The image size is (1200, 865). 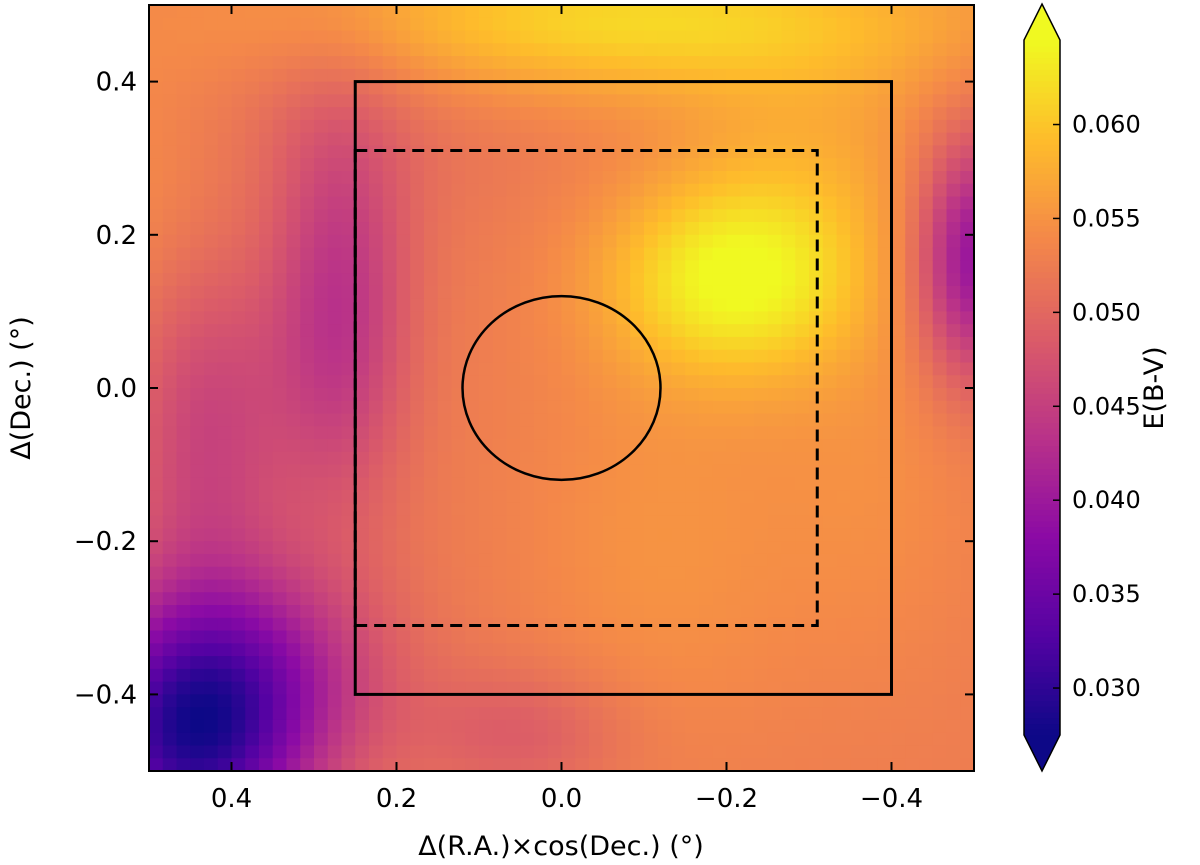 What do you see at coordinates (726, 799) in the screenshot?
I see `x-tick-label: −0.2` at bounding box center [726, 799].